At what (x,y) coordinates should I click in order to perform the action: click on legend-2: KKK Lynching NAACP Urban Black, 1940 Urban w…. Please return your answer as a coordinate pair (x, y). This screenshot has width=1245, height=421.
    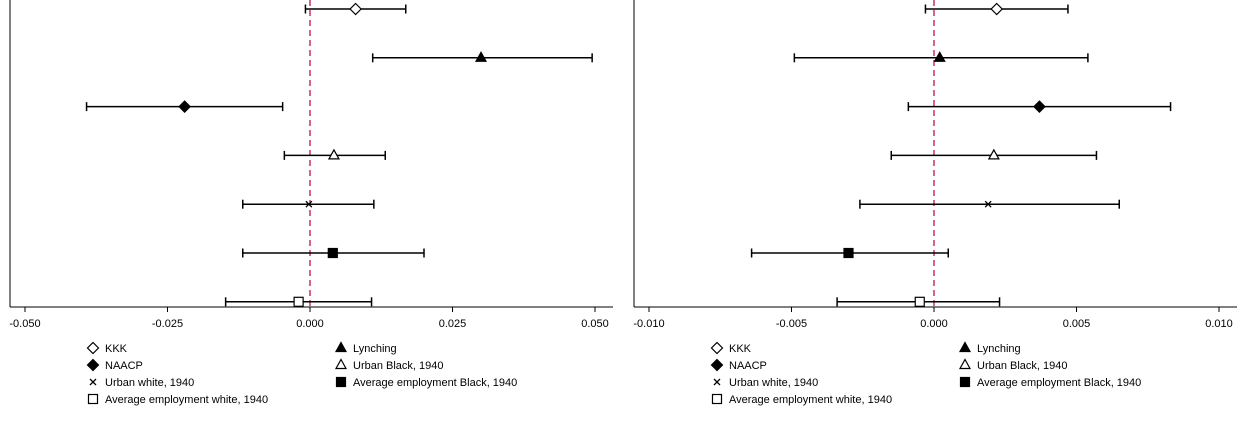
    Looking at the image, I should click on (925, 373).